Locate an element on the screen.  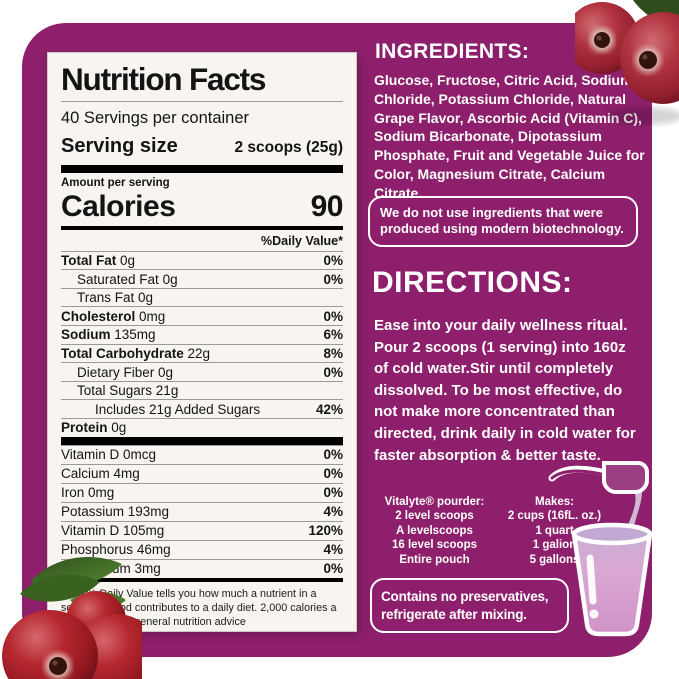
daily-value-header: %Daily Value* is located at coordinates (302, 240).